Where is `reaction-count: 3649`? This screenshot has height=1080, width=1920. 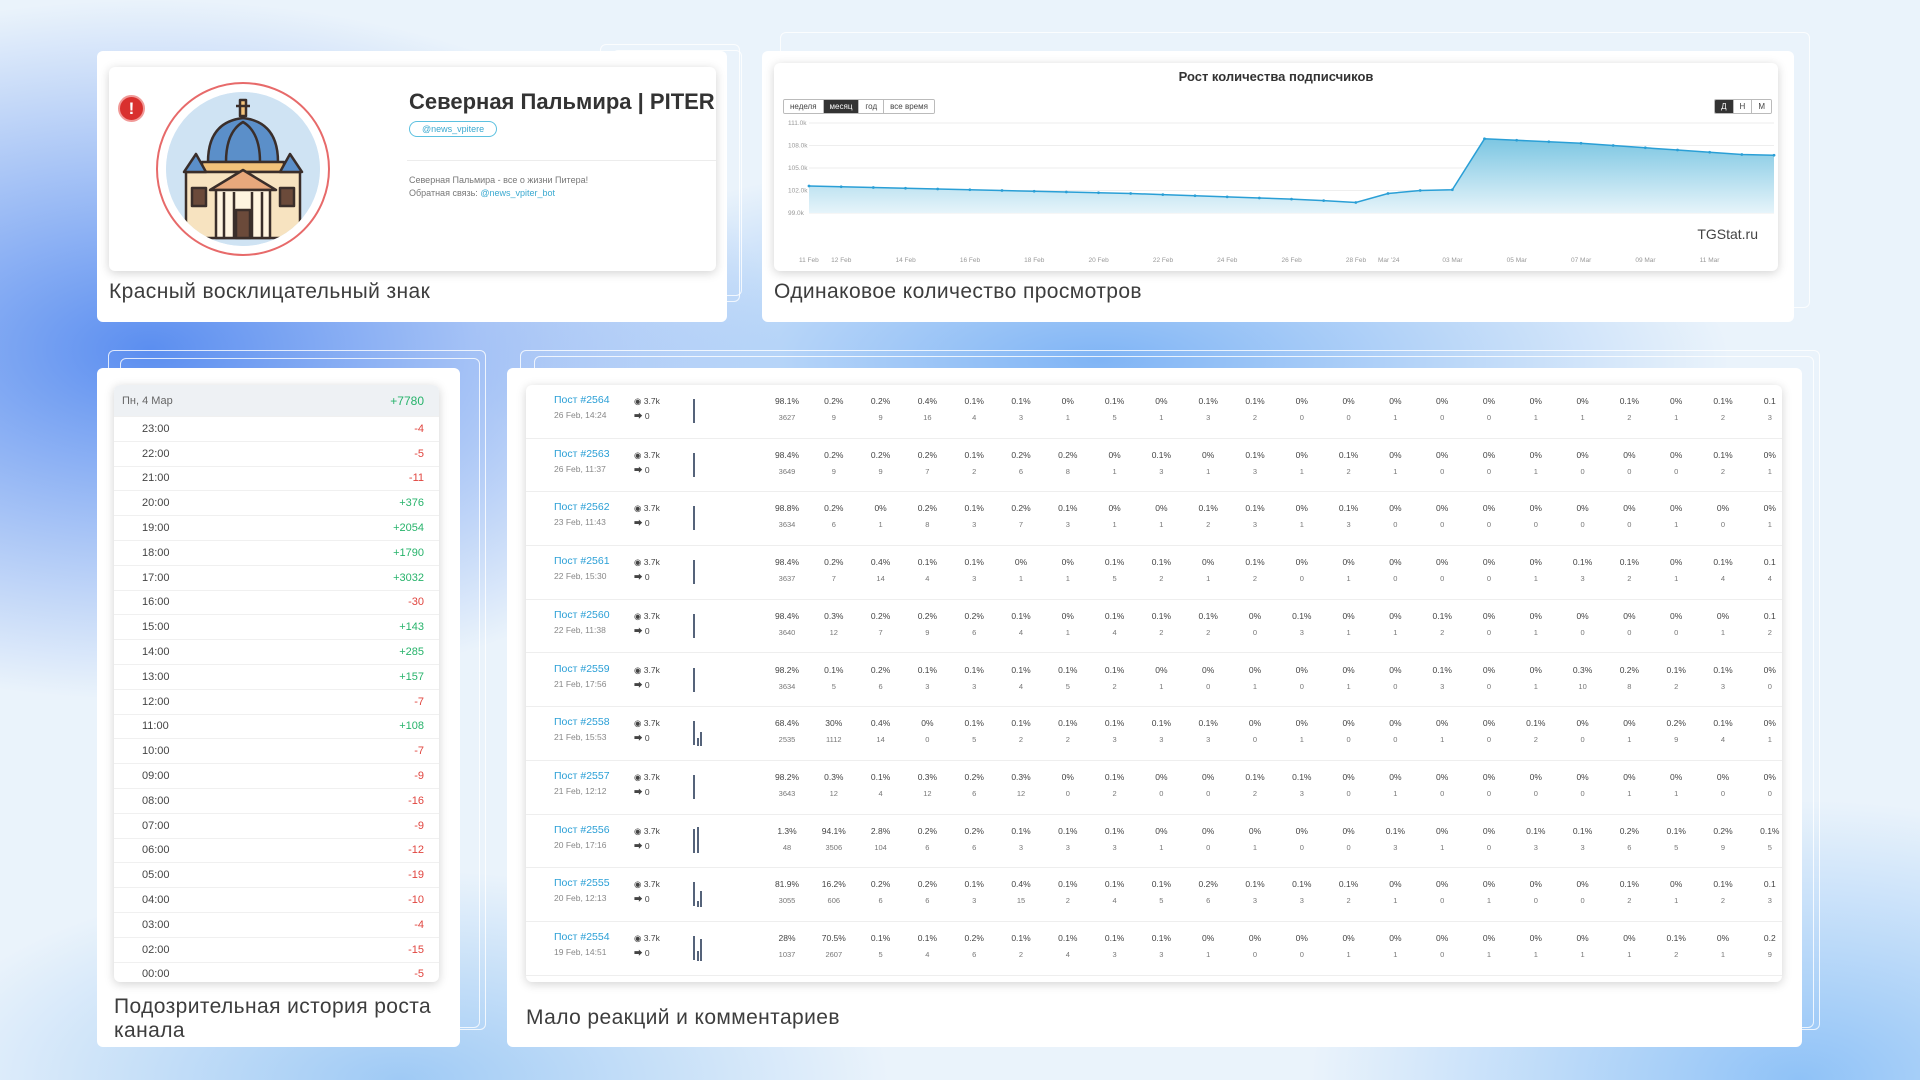 reaction-count: 3649 is located at coordinates (787, 471).